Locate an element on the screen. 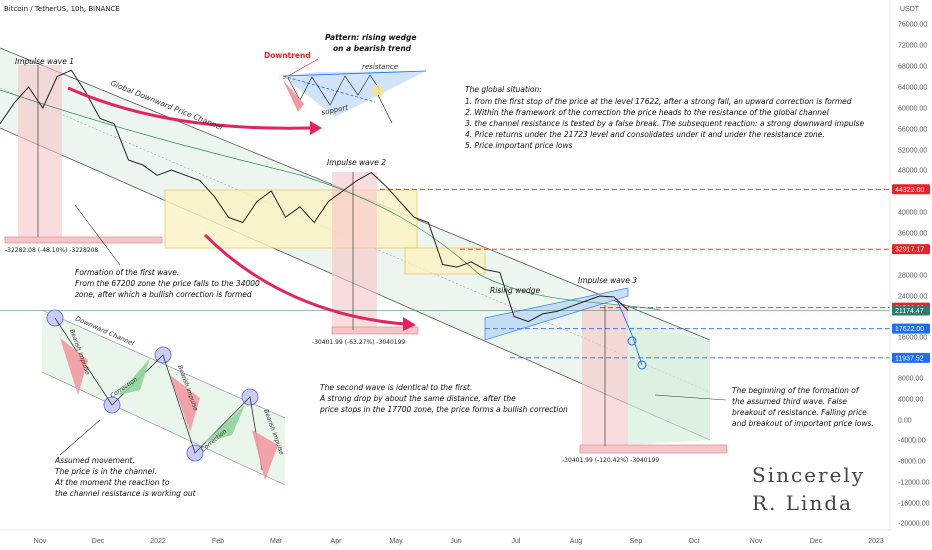 The height and width of the screenshot is (550, 932). mini-channel-illustration is located at coordinates (163, 397).